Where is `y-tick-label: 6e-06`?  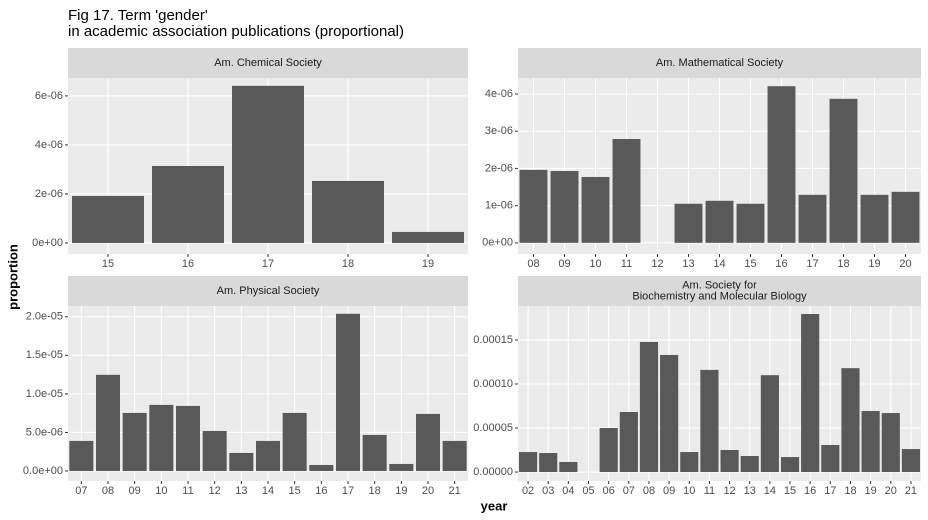
y-tick-label: 6e-06 is located at coordinates (49, 96).